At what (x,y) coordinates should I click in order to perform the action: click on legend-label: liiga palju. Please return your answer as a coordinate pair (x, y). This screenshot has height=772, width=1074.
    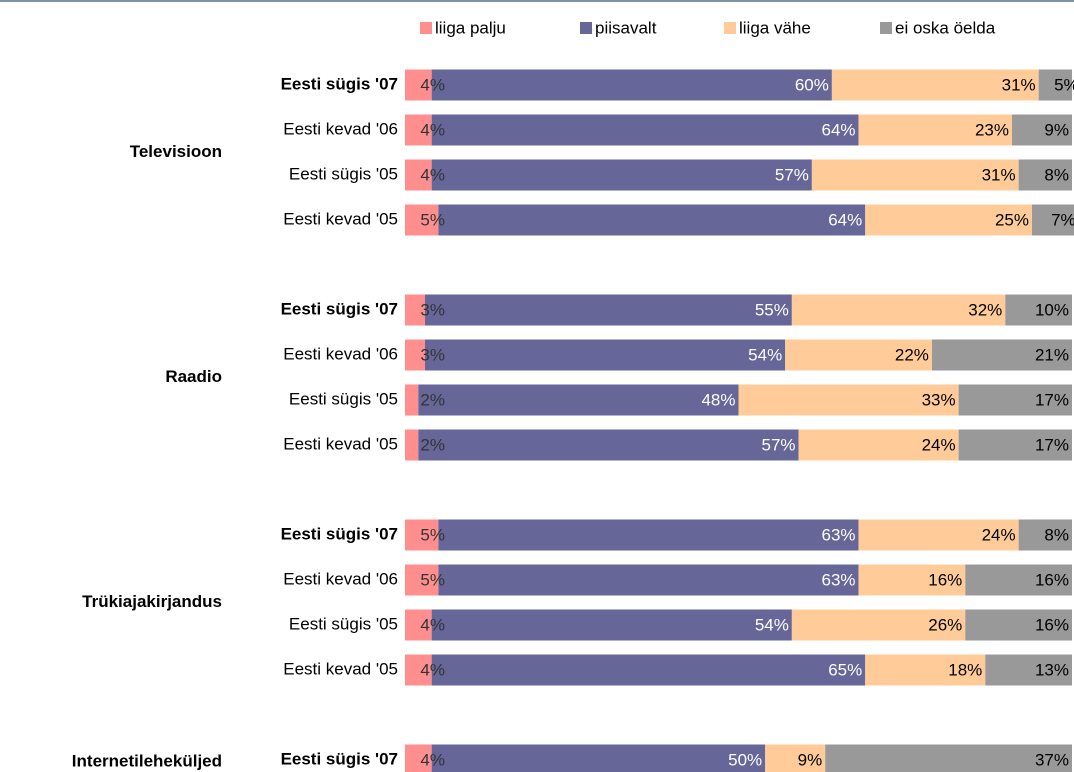
    Looking at the image, I should click on (470, 27).